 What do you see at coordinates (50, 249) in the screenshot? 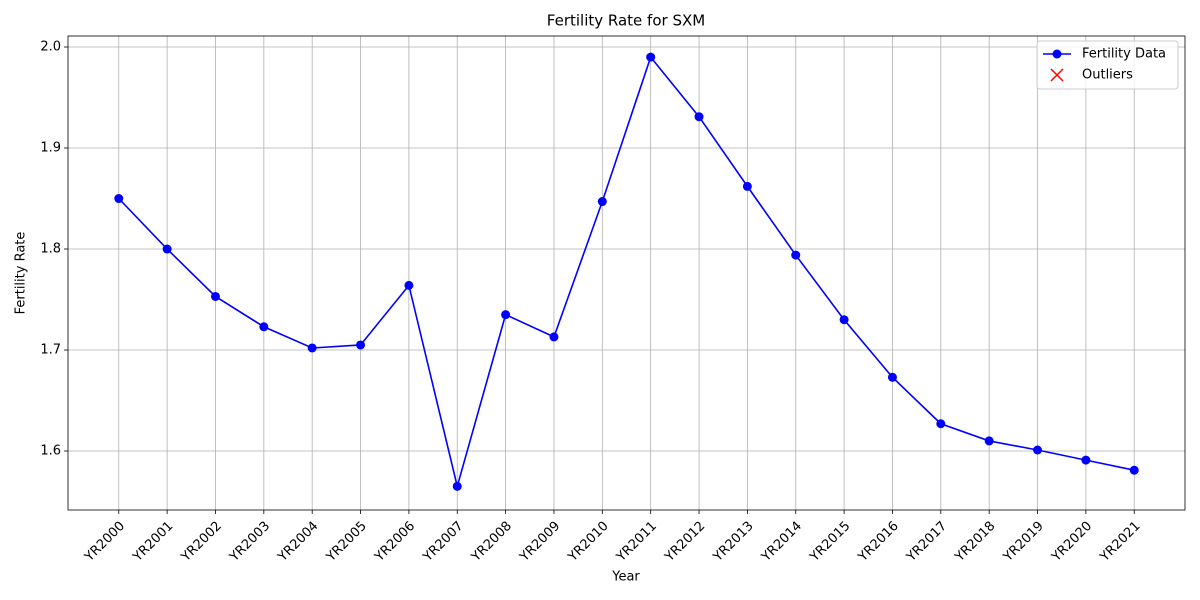
I see `y-tick-label: 1.8` at bounding box center [50, 249].